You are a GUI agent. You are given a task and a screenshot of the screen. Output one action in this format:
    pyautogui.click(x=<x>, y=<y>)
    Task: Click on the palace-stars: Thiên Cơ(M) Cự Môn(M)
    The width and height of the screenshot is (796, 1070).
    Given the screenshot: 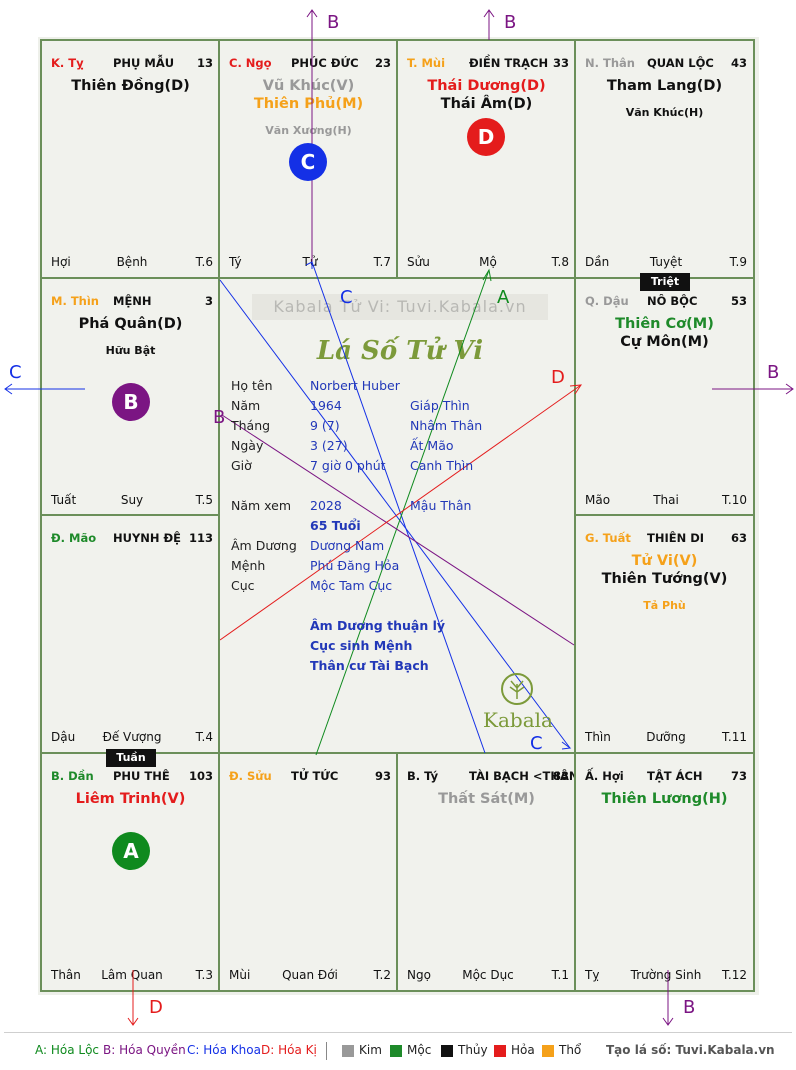 What is the action you would take?
    pyautogui.click(x=664, y=333)
    